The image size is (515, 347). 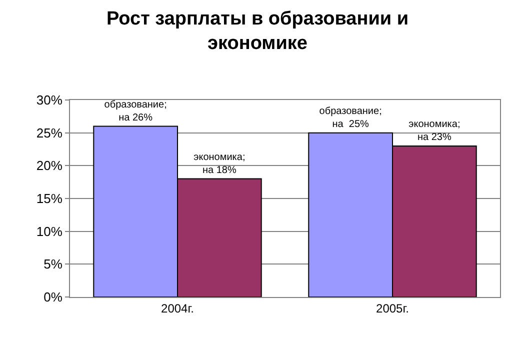 I want to click on y-tick-label: 10%, so click(x=49, y=231).